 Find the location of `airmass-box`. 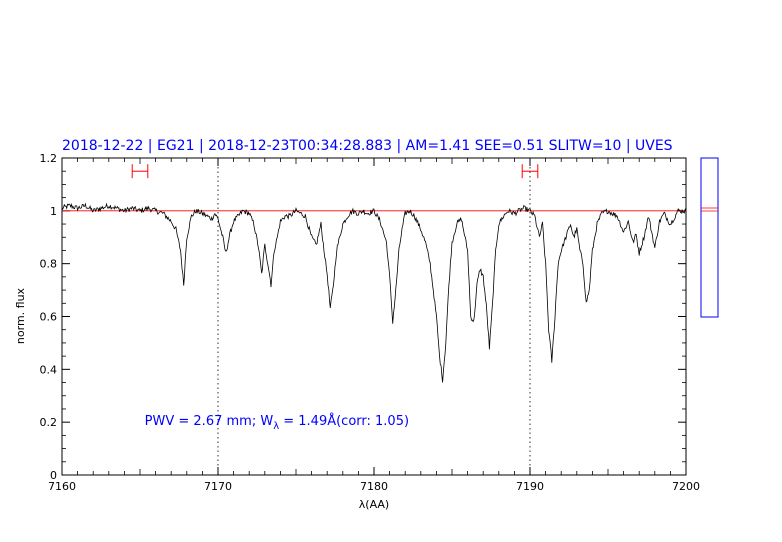

airmass-box is located at coordinates (709, 237).